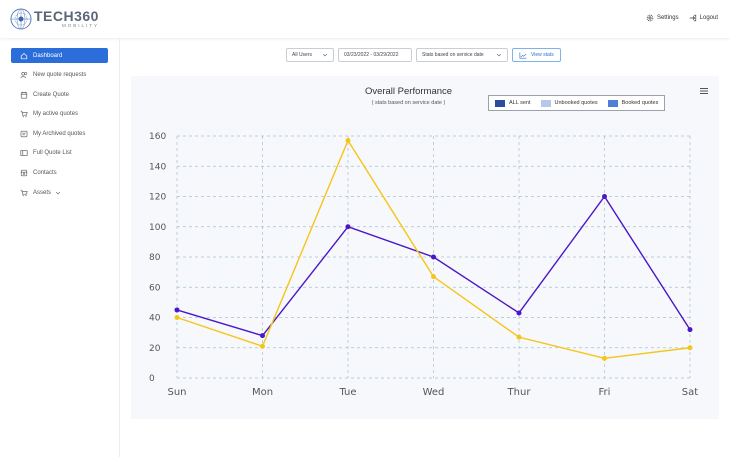  I want to click on legend-label: Booked quotes, so click(640, 103).